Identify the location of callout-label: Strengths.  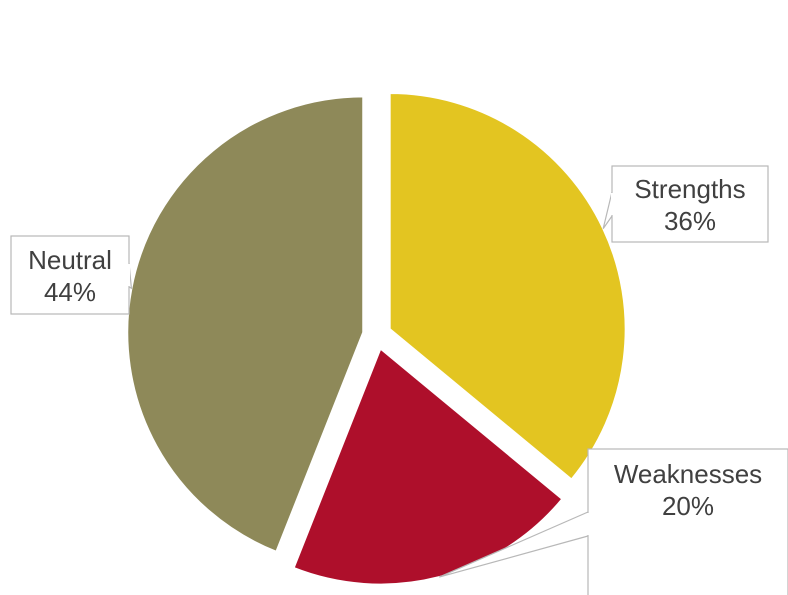
(689, 189).